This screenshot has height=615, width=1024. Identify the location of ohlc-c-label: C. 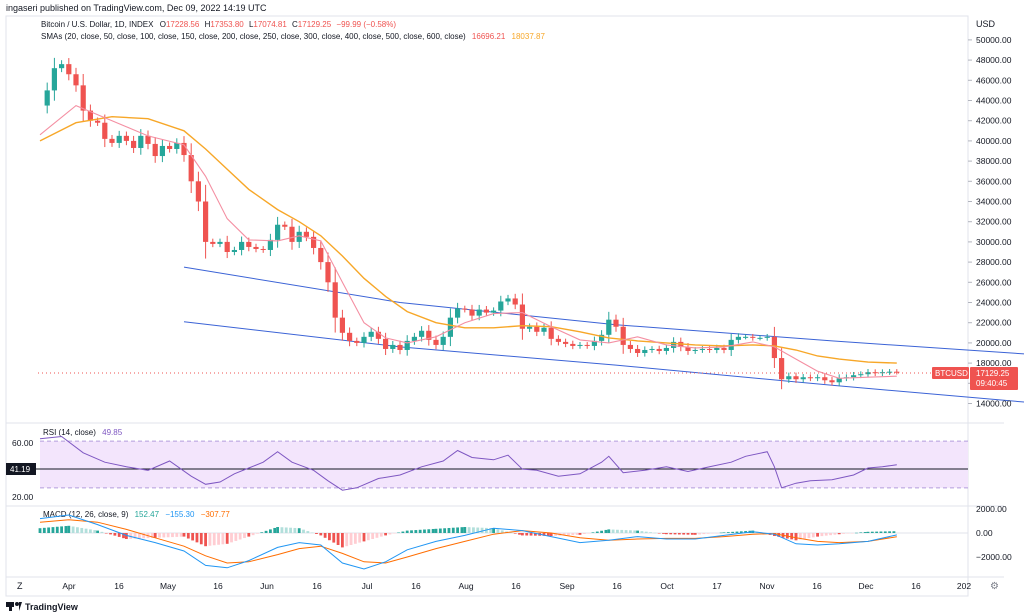
(295, 24).